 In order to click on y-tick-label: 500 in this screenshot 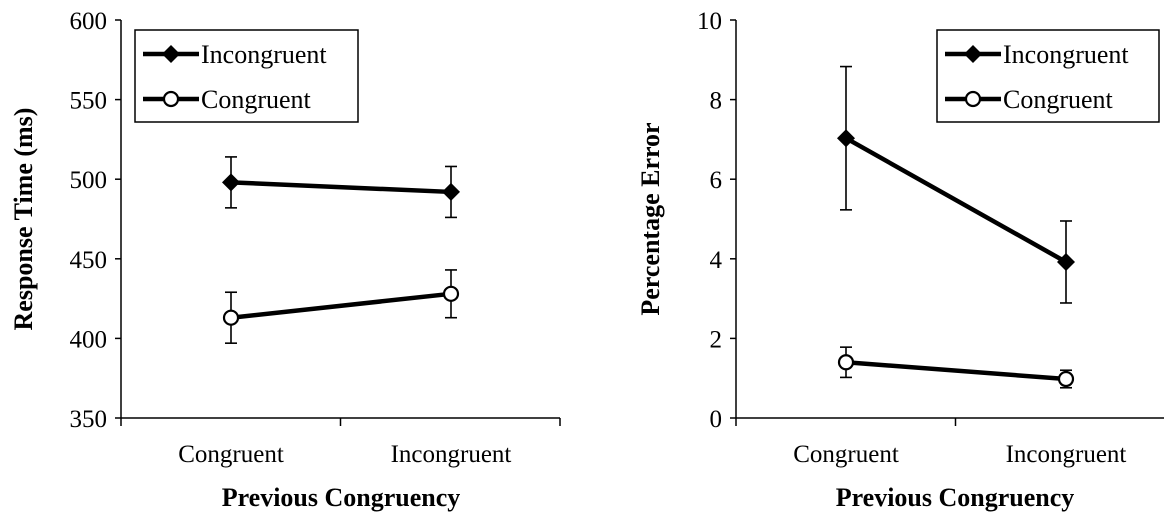, I will do `click(89, 180)`.